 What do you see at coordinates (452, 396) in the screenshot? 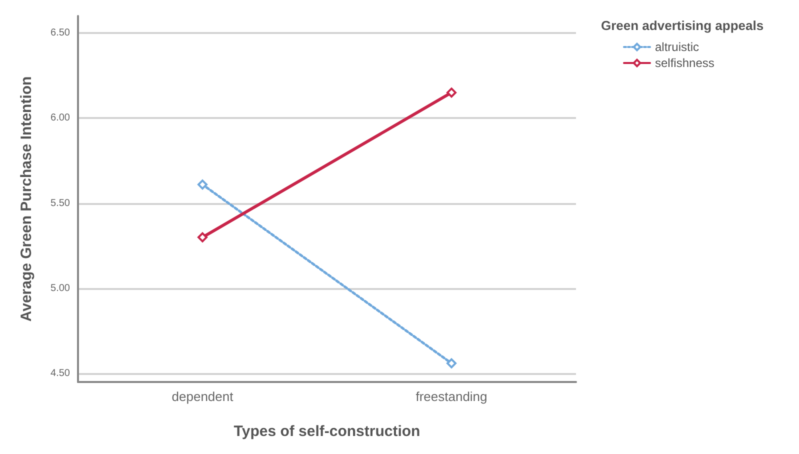
I see `x-tick-label: freestanding` at bounding box center [452, 396].